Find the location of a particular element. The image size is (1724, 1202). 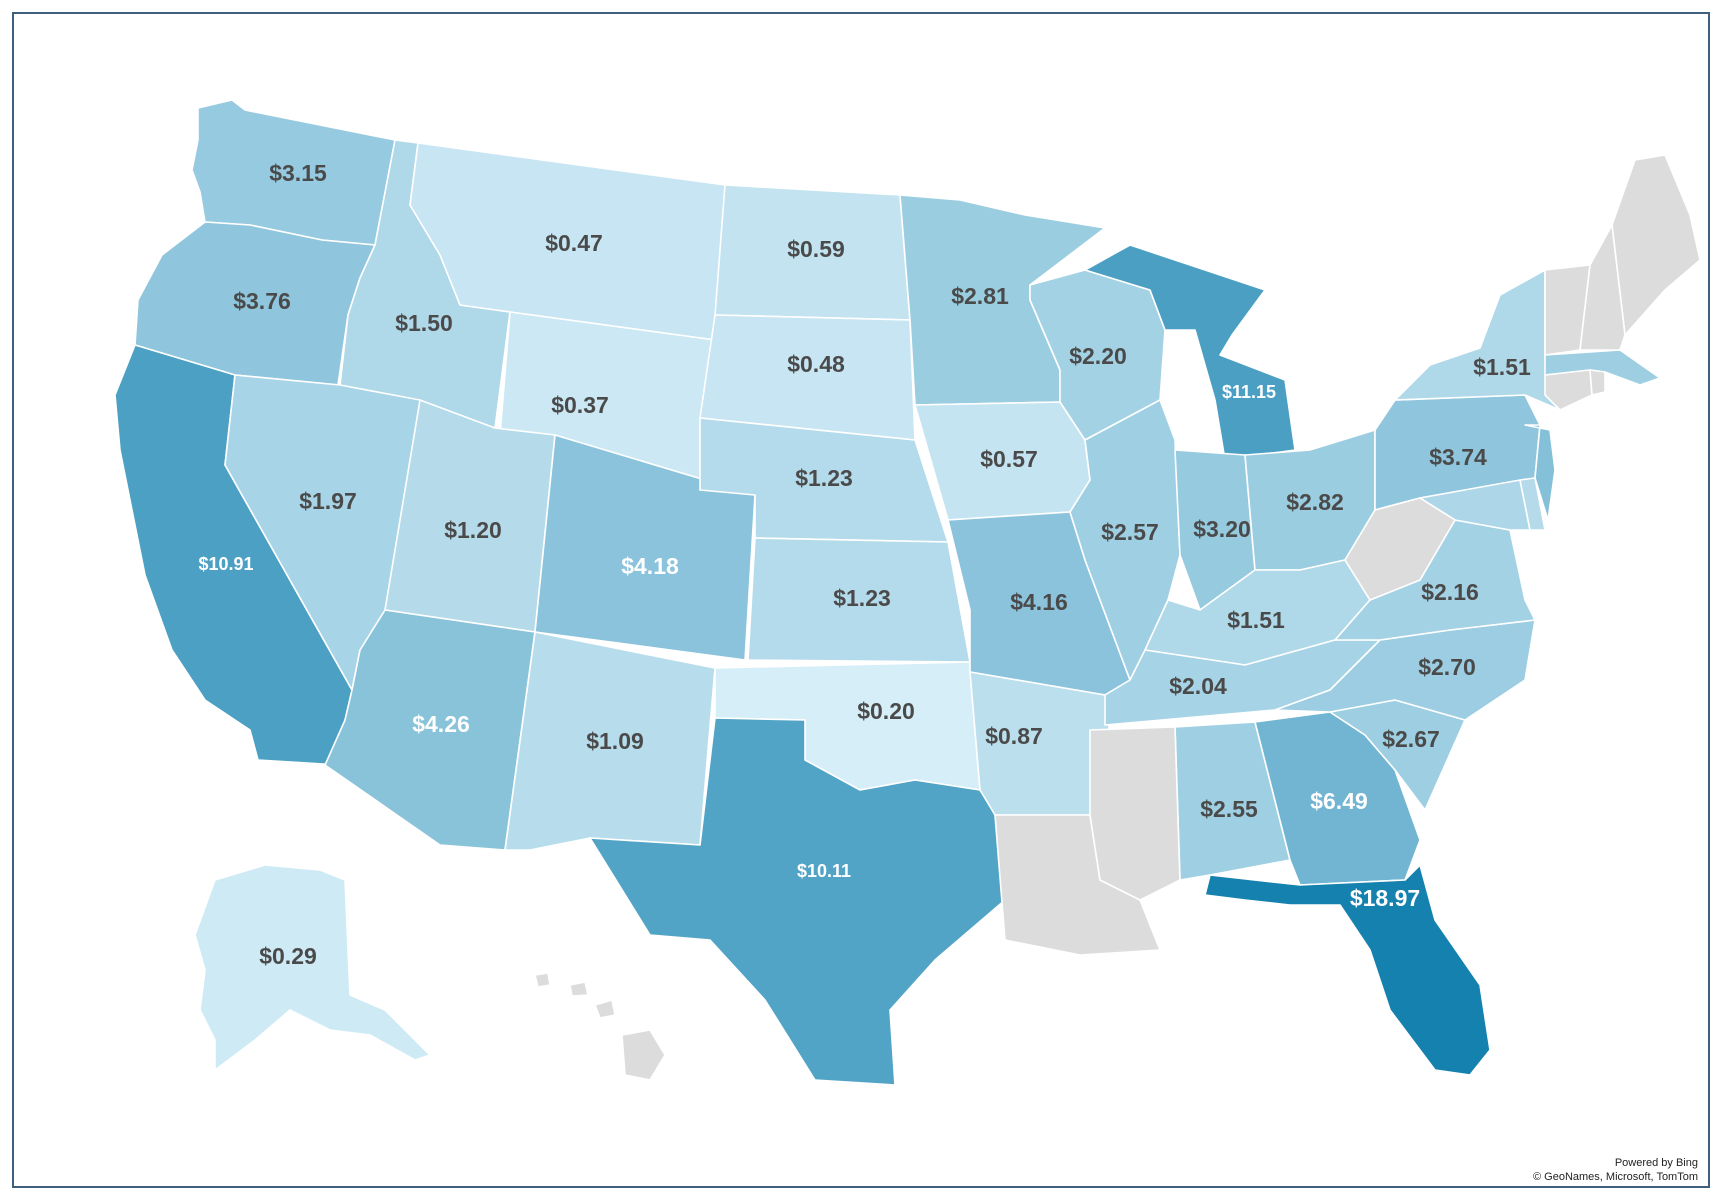

powered-by-text: Powered by Bing is located at coordinates (1656, 1163).